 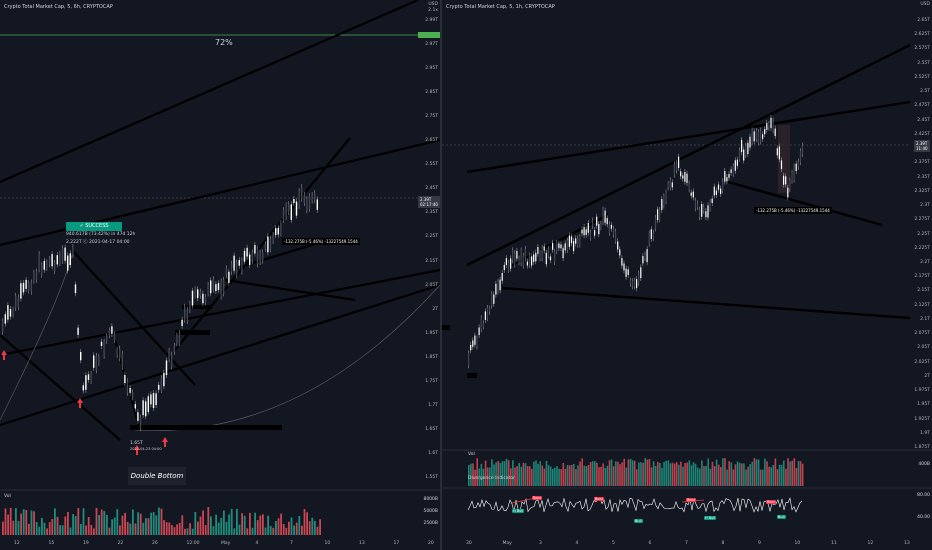 I want to click on right-time-axis: 30 May 3 4 5 6 7 8 9 10 11 12 13, so click(x=687, y=544).